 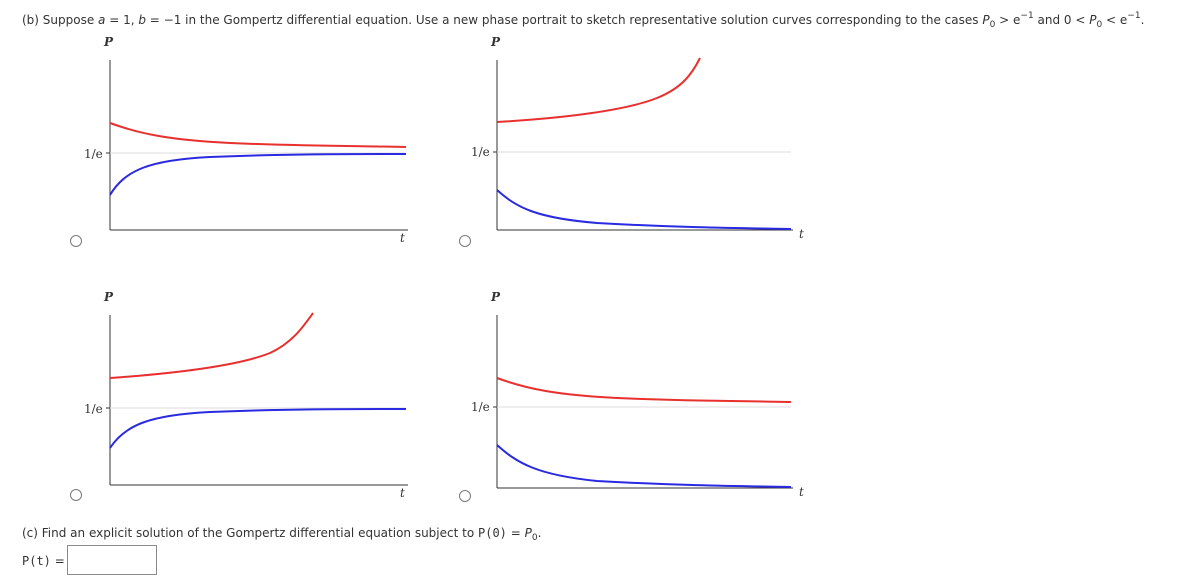 What do you see at coordinates (465, 241) in the screenshot?
I see `option-2-radio` at bounding box center [465, 241].